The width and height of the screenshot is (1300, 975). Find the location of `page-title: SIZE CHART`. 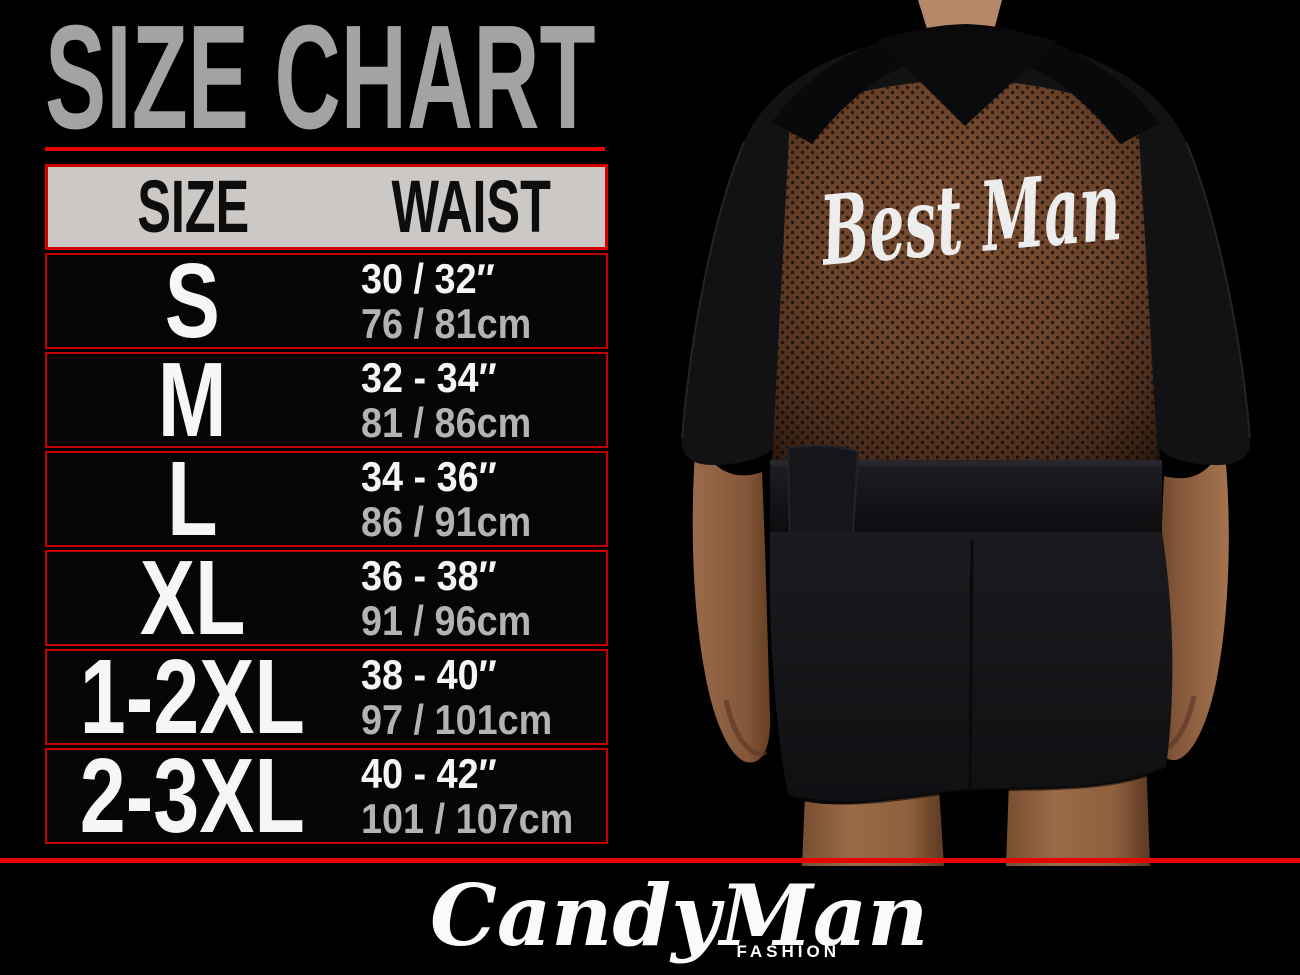

page-title: SIZE CHART is located at coordinates (355, 80).